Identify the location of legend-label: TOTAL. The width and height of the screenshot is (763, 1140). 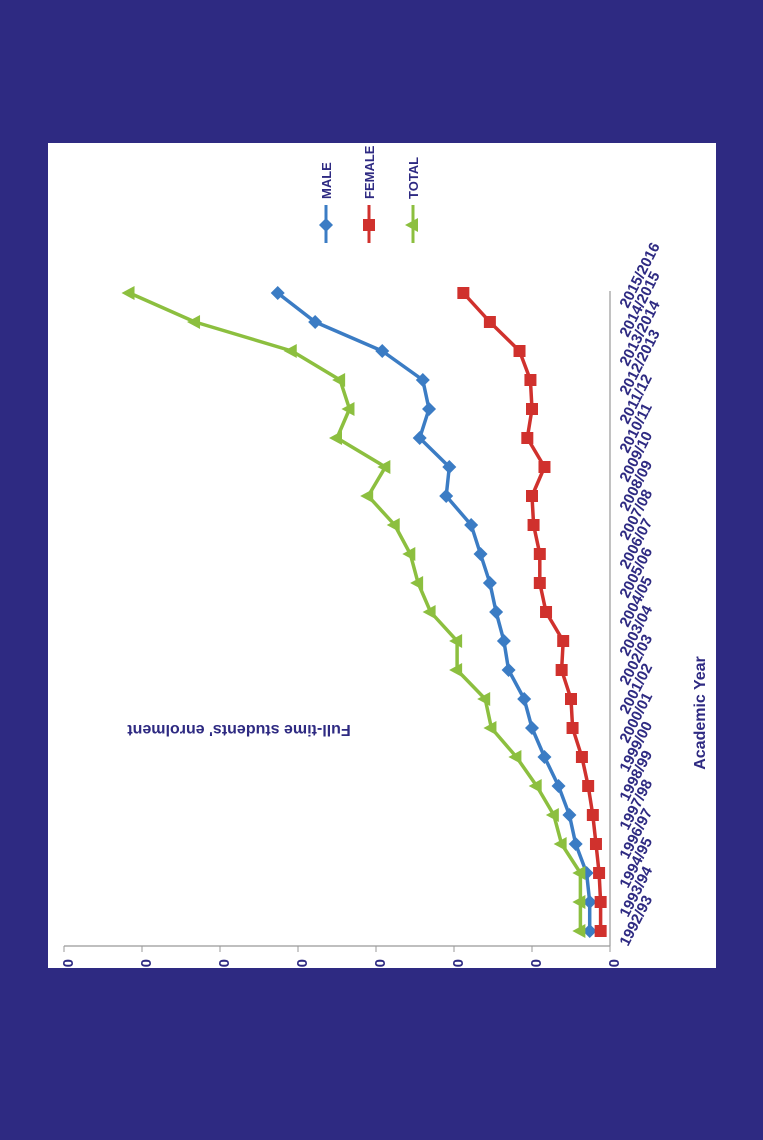
(413, 178).